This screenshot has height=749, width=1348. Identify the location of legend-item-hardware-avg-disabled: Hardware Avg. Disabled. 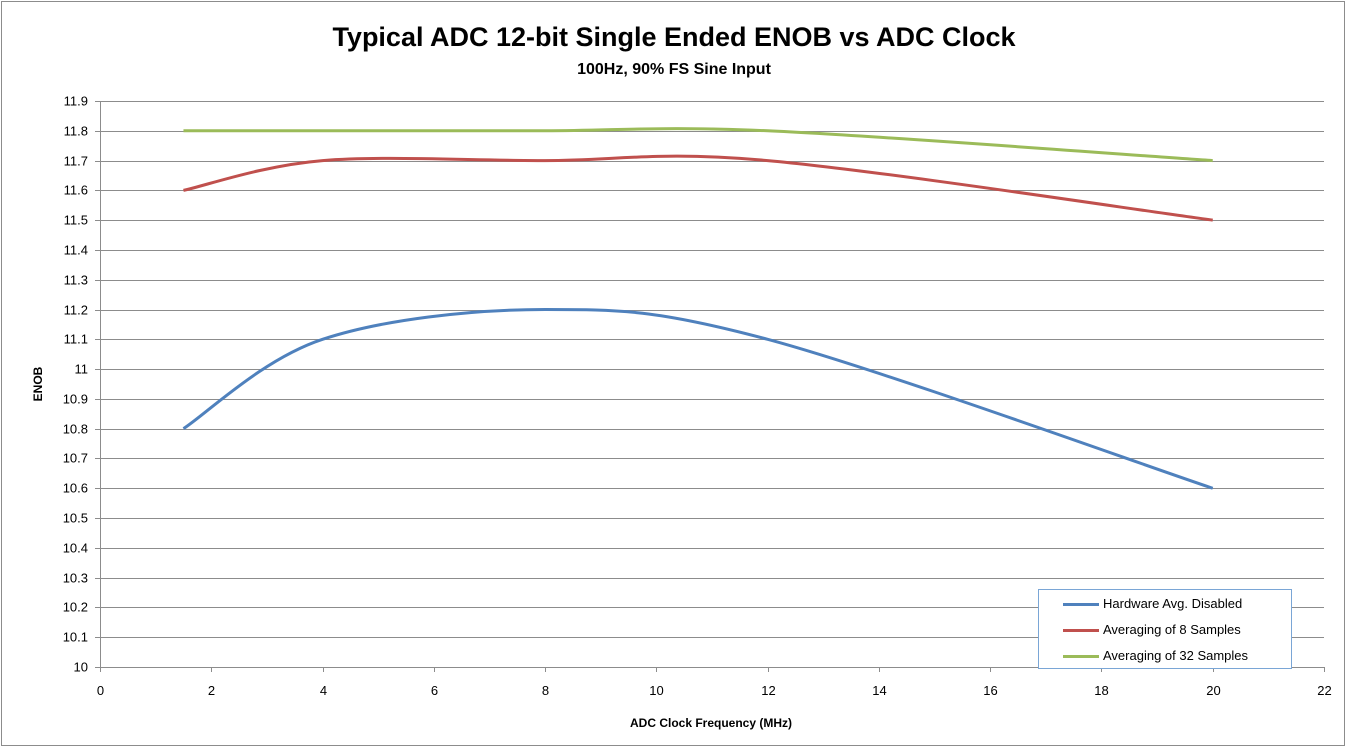
(1166, 604).